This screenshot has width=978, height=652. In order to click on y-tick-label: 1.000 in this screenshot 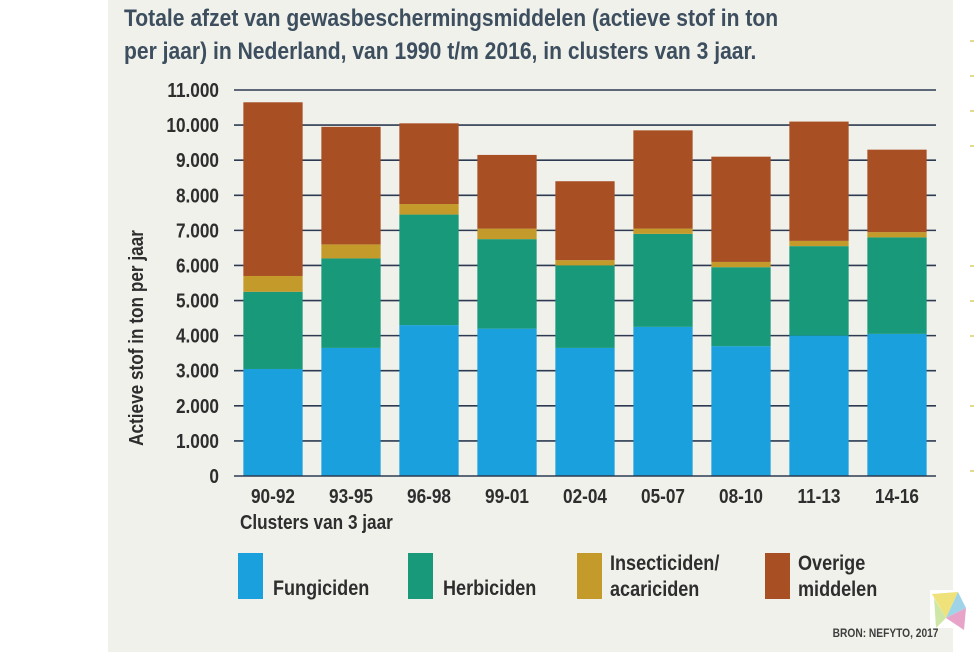, I will do `click(197, 441)`.